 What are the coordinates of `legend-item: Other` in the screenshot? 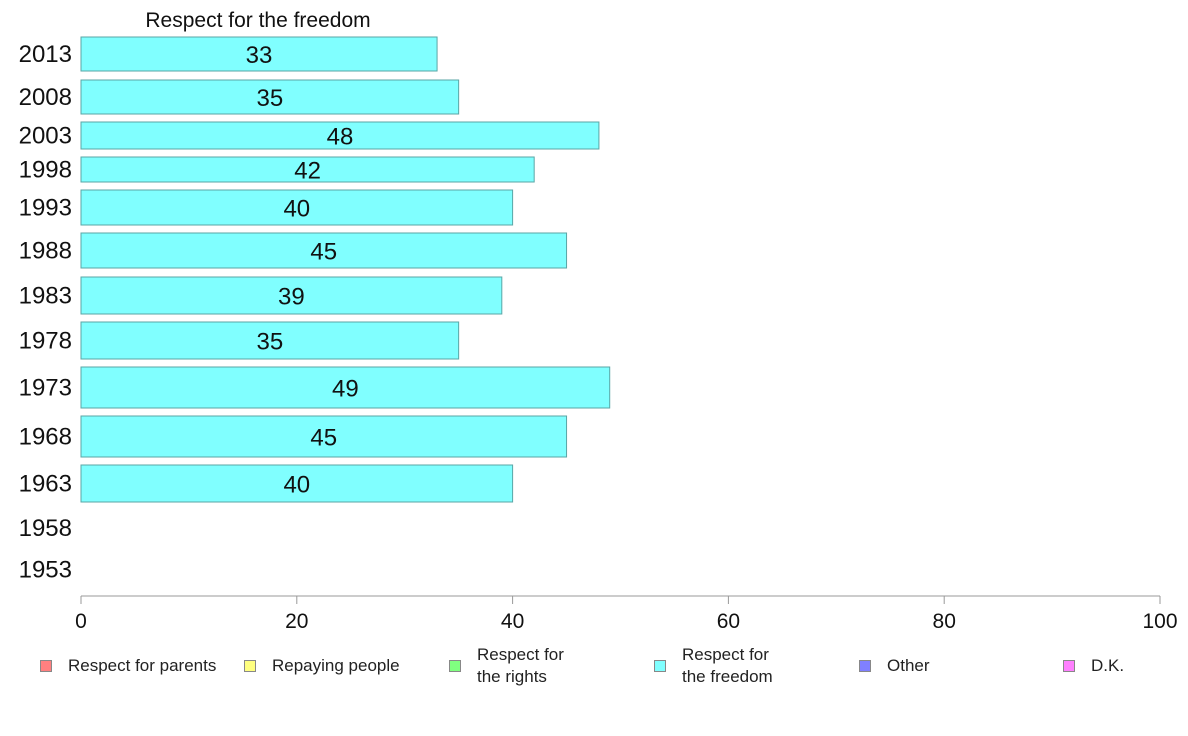 It's located at (894, 666).